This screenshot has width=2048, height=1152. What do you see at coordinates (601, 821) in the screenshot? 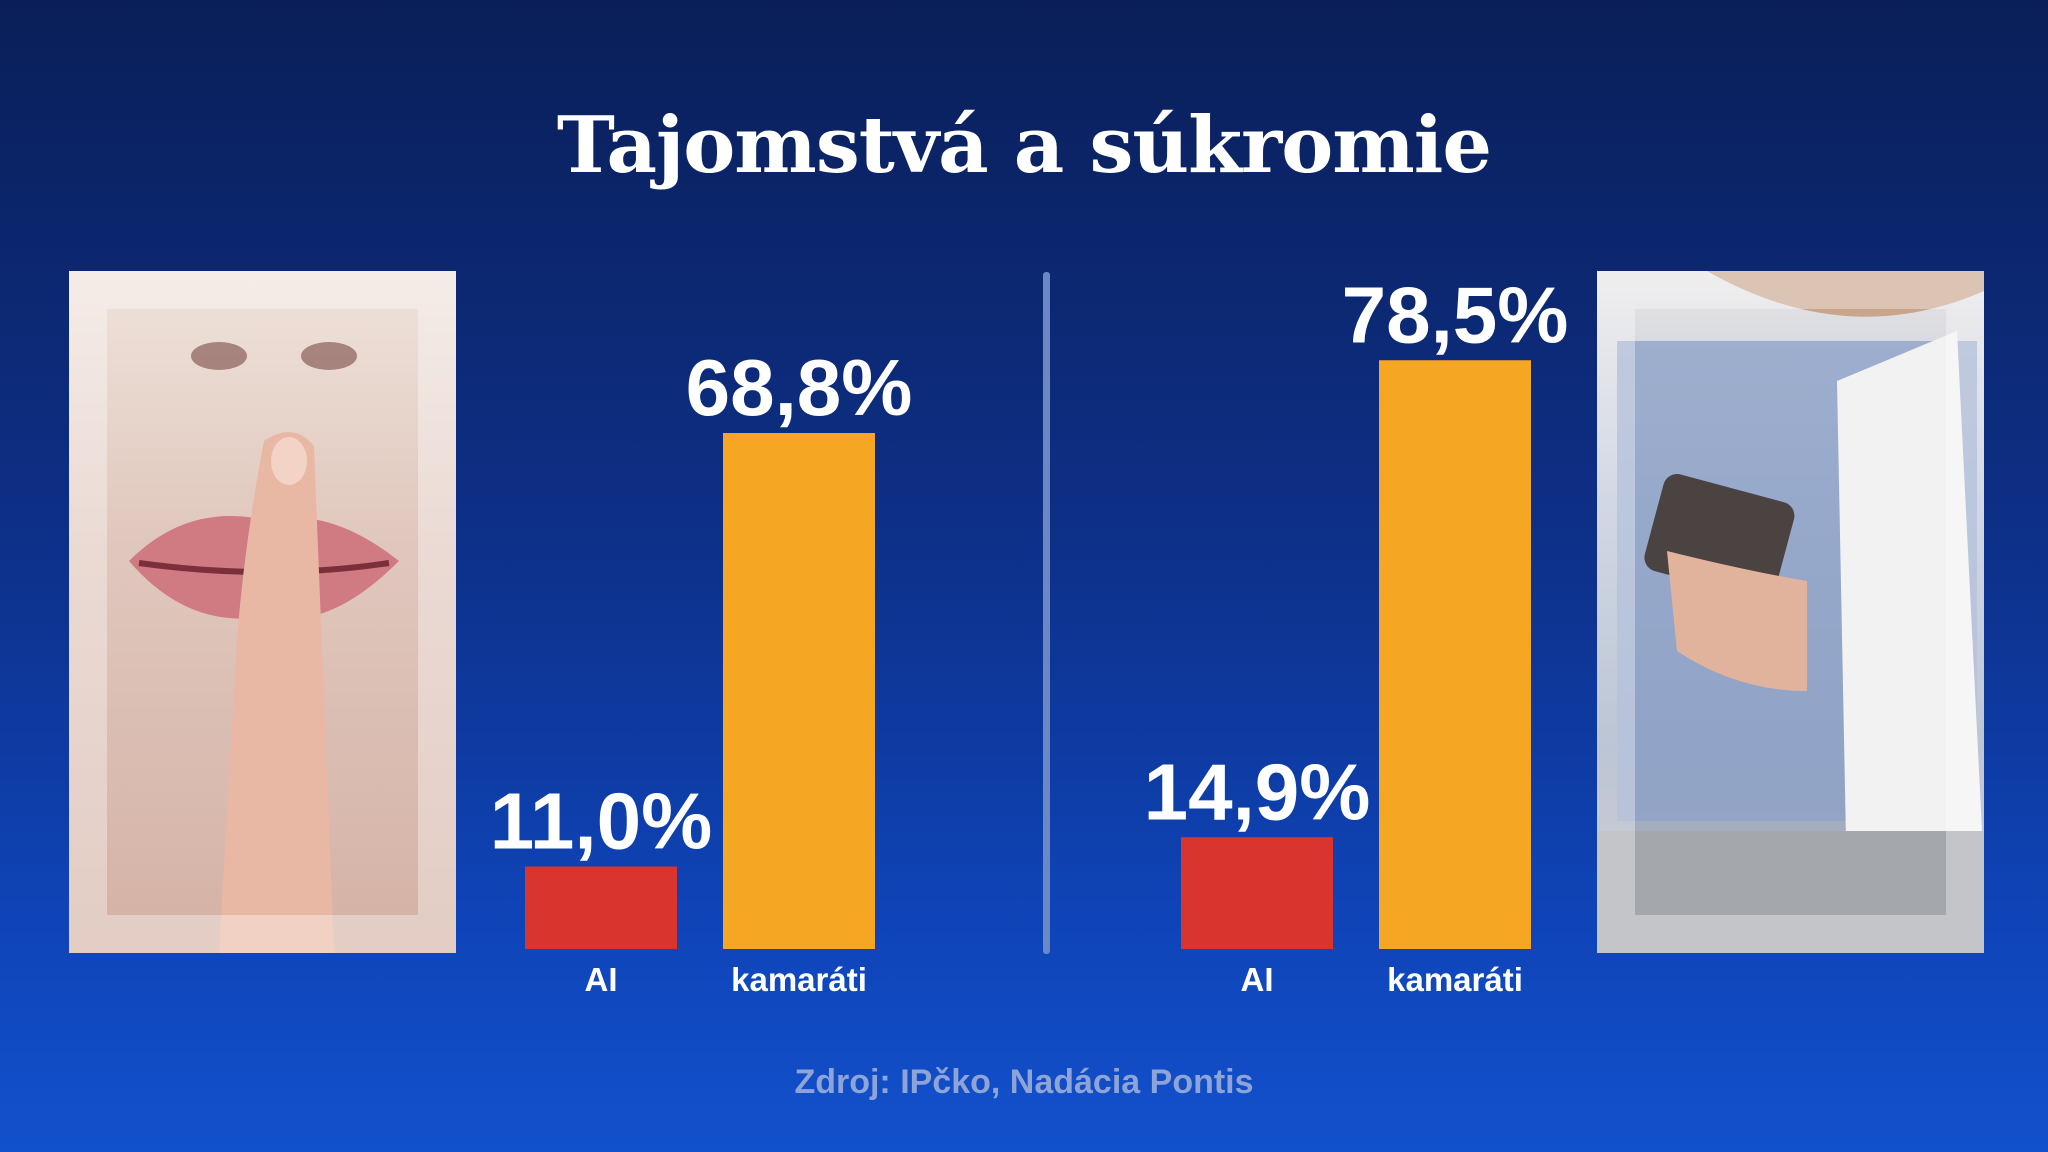
I see `bar-value-label: 11,0%` at bounding box center [601, 821].